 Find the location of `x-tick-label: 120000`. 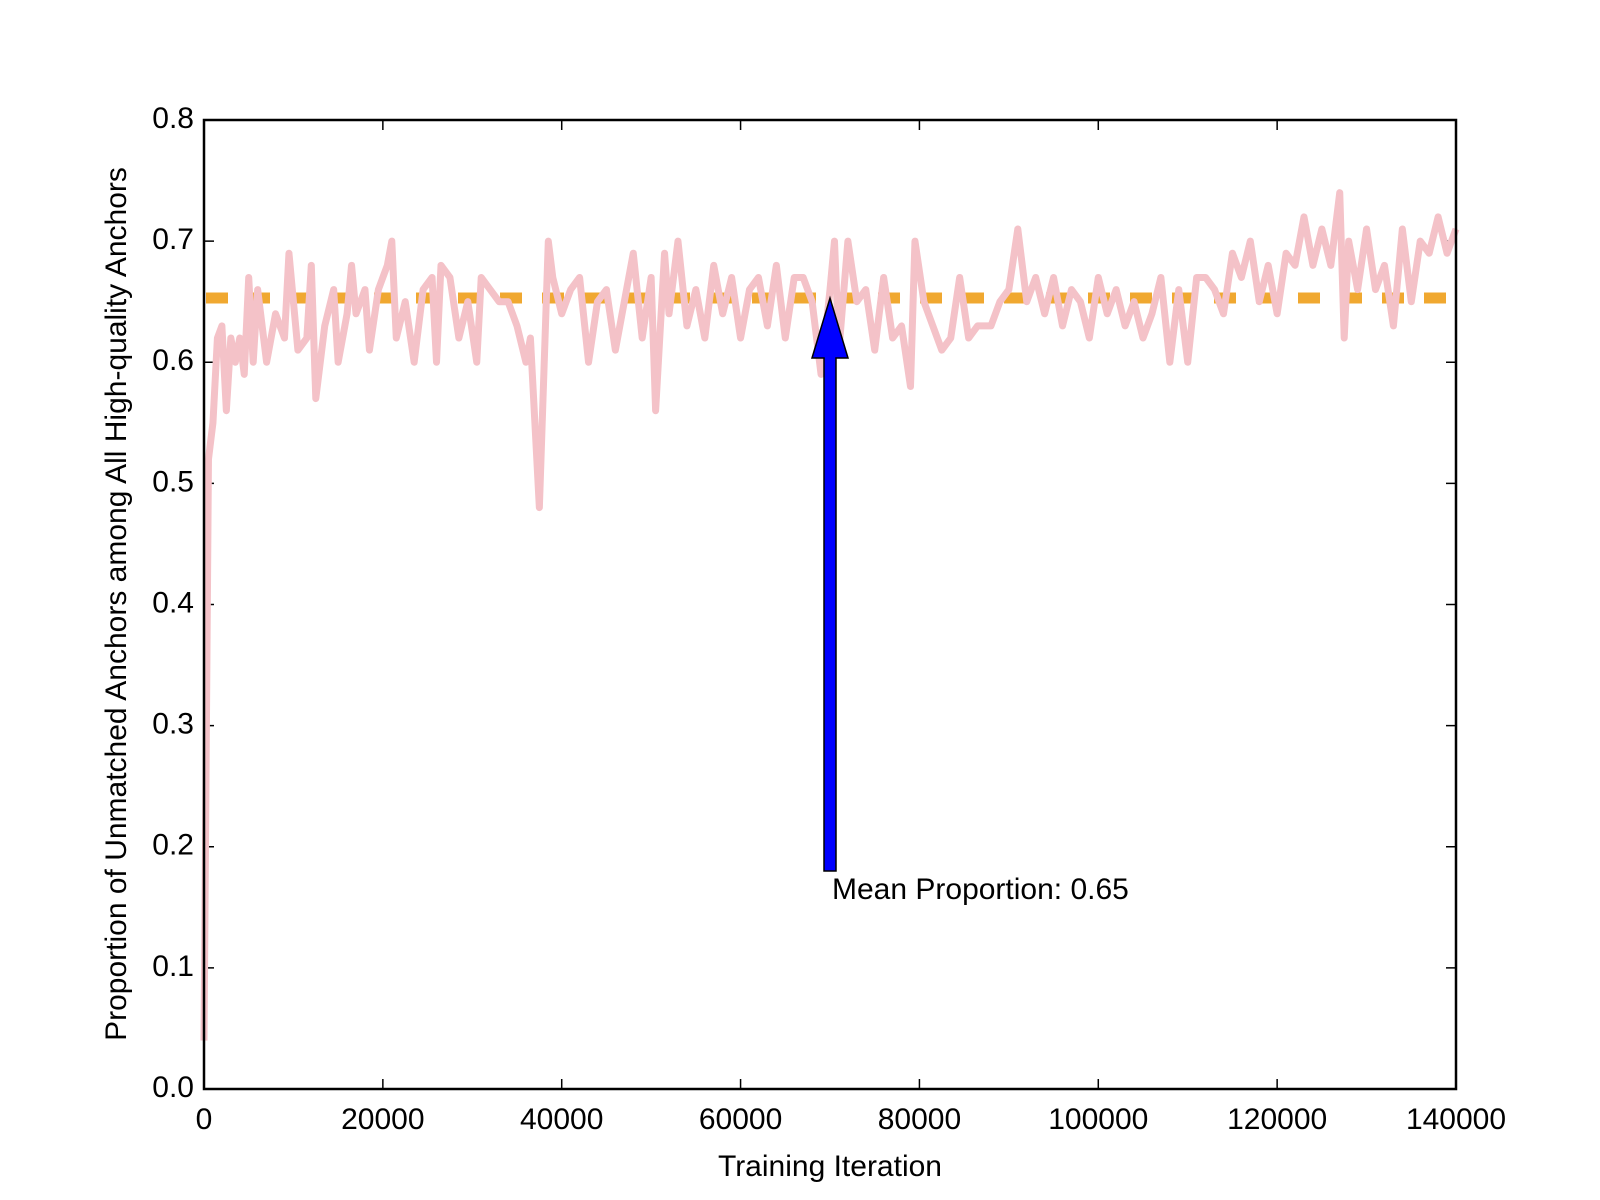

x-tick-label: 120000 is located at coordinates (1277, 1119).